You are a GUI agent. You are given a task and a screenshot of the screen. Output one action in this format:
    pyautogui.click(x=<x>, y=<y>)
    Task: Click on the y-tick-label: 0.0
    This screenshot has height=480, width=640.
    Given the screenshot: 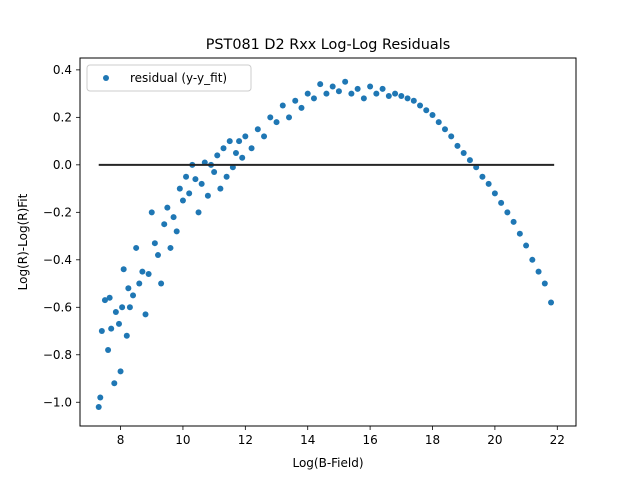 What is the action you would take?
    pyautogui.click(x=62, y=165)
    